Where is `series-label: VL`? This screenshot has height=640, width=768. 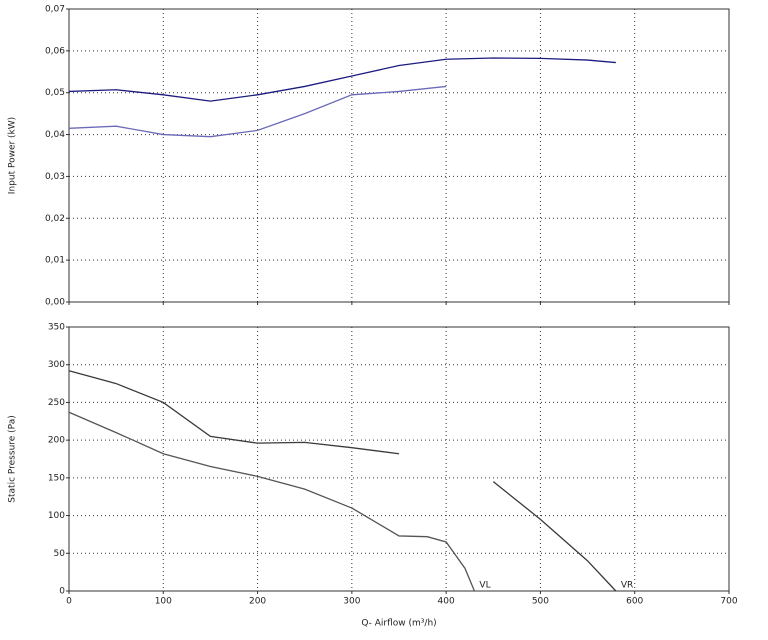 series-label: VL is located at coordinates (484, 586).